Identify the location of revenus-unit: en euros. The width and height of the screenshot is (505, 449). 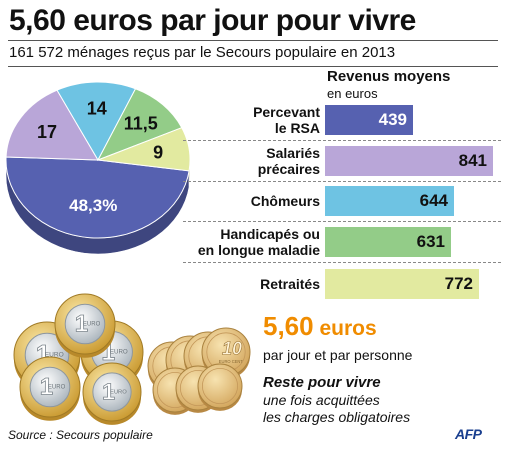
(352, 93).